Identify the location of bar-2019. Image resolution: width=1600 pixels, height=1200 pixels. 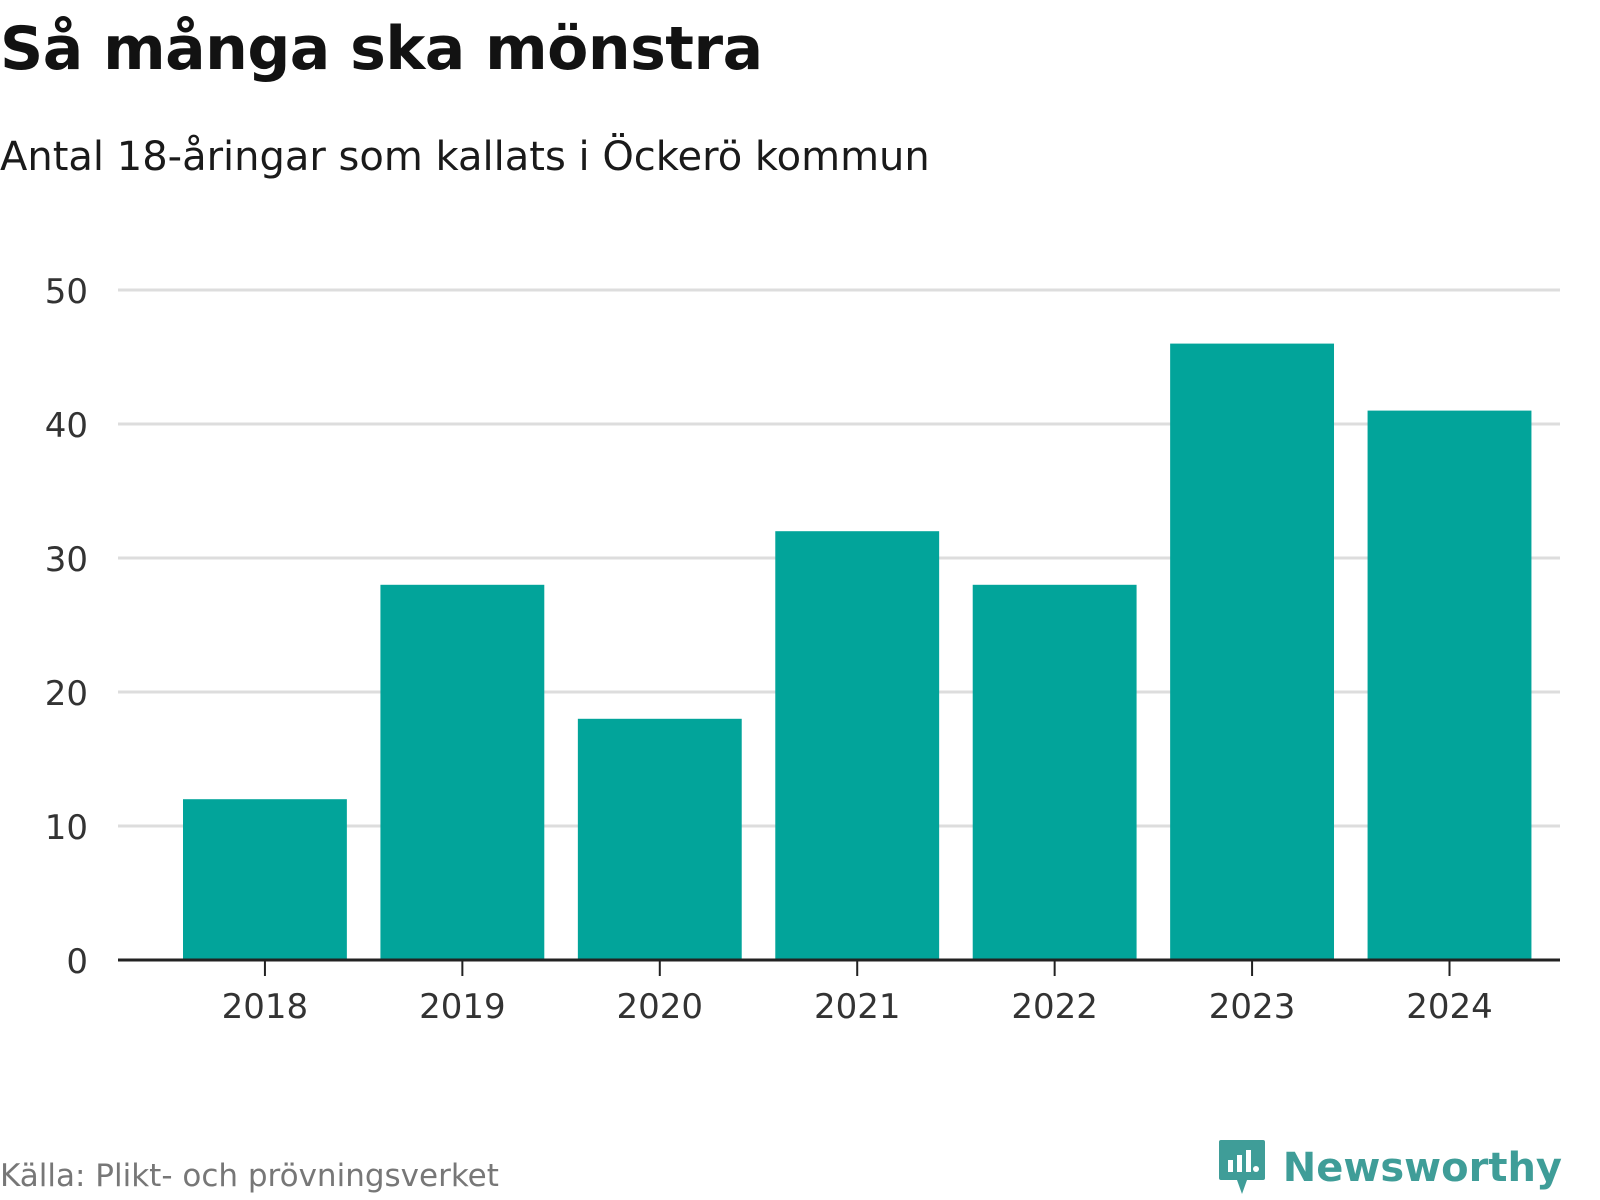
(462, 772).